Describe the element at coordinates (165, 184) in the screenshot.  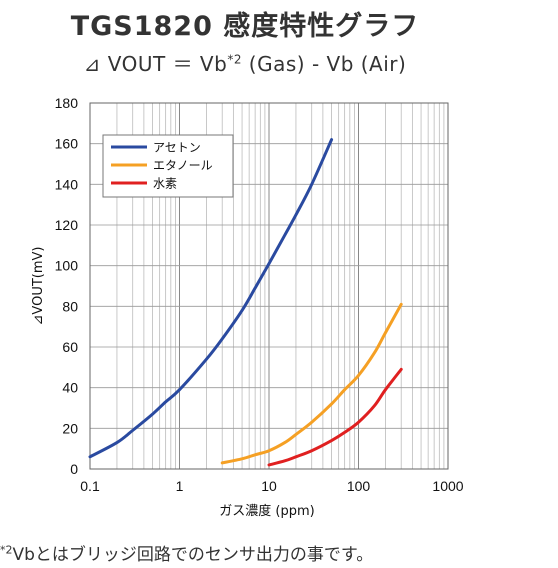
I see `legend-label-2: 水素` at that location.